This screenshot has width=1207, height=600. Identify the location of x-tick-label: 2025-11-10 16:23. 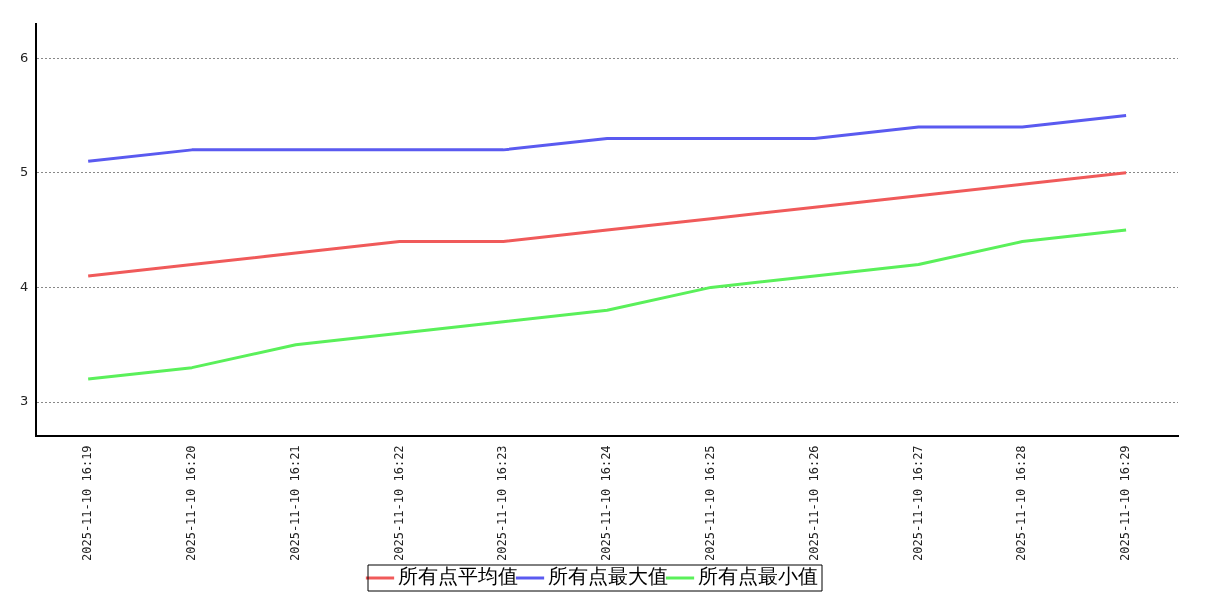
(502, 503).